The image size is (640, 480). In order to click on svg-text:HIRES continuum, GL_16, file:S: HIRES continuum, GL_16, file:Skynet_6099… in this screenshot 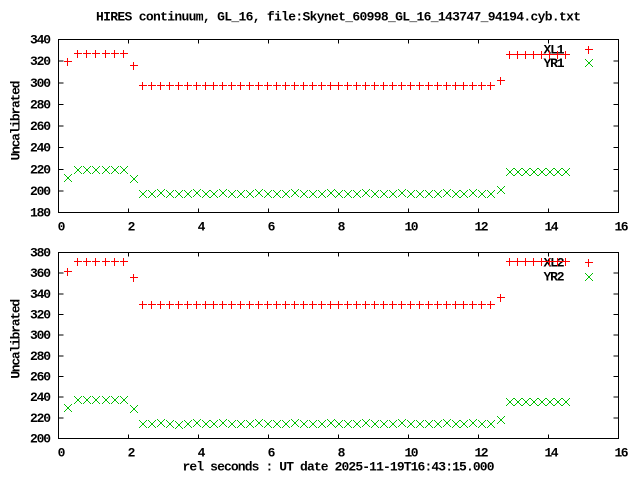, I will do `click(338, 17)`.